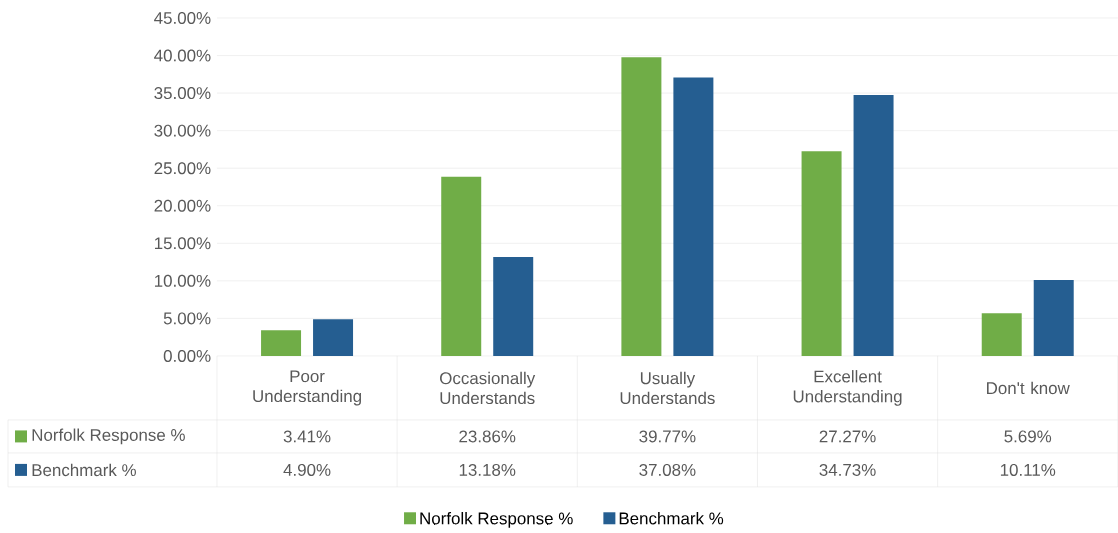 Image resolution: width=1118 pixels, height=533 pixels. I want to click on text: Norfolk Response %, so click(496, 520).